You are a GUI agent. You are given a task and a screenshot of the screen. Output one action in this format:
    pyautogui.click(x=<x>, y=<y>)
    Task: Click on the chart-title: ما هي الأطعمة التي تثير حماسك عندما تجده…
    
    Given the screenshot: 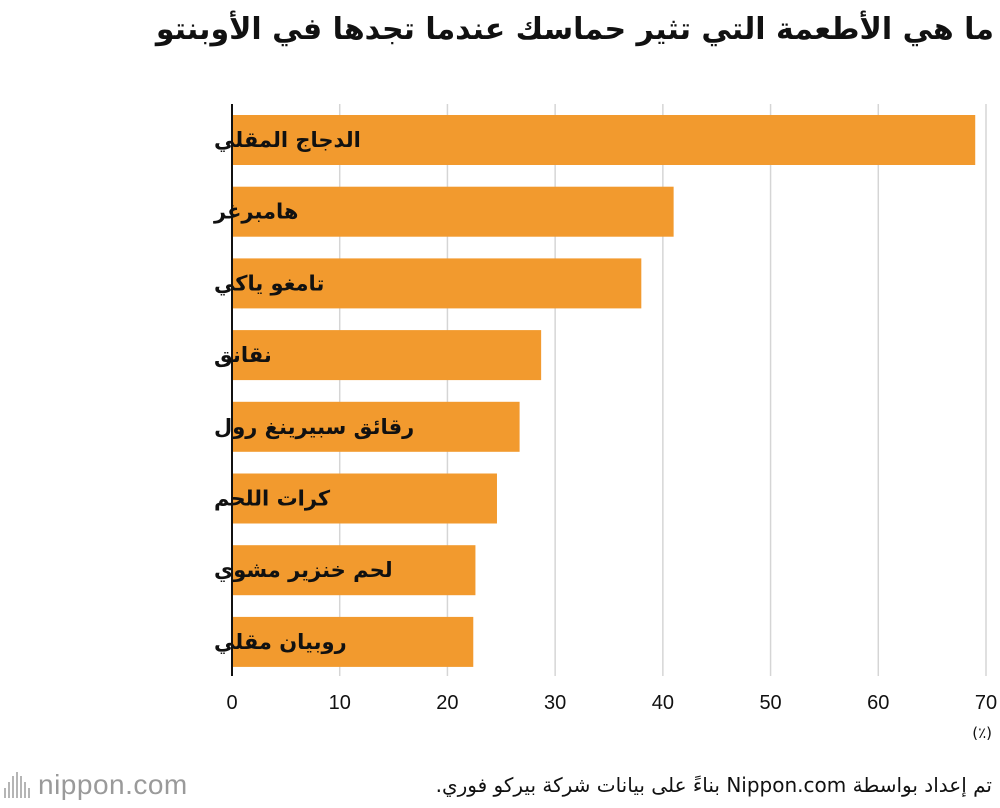 What is the action you would take?
    pyautogui.click(x=574, y=29)
    